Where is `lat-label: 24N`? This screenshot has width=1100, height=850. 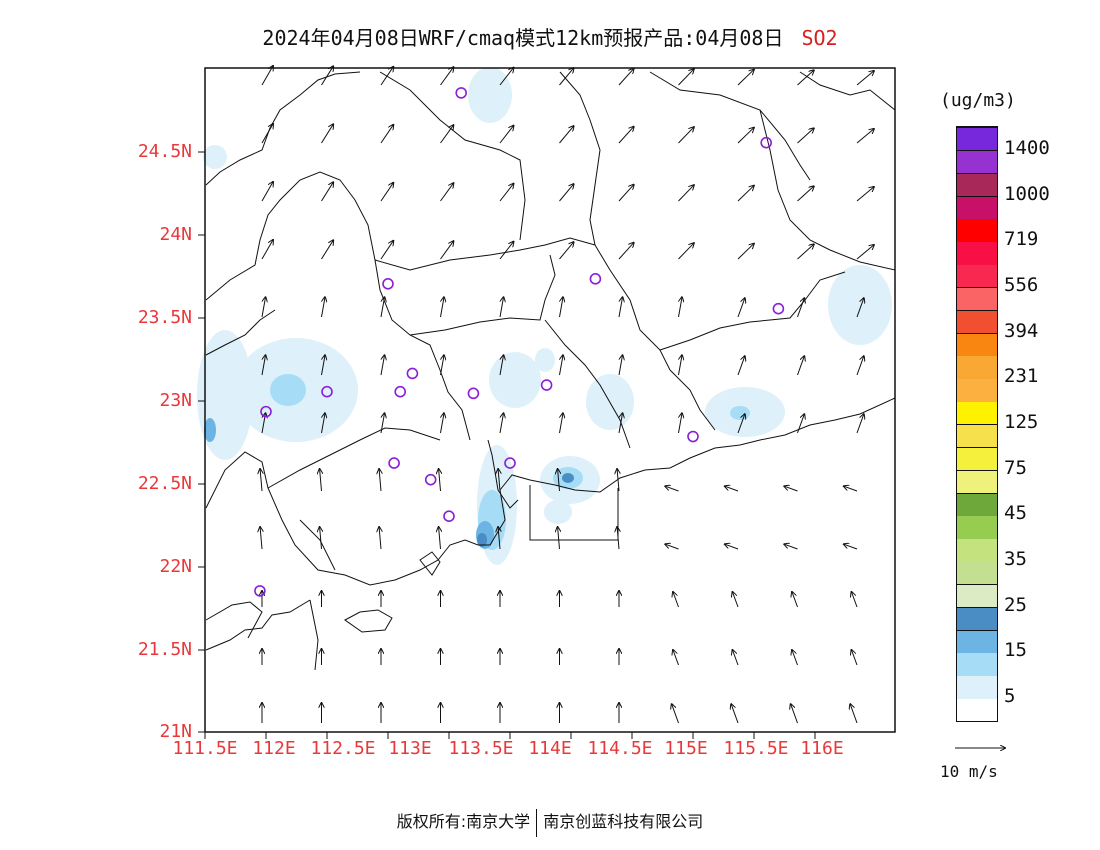 lat-label: 24N is located at coordinates (175, 234).